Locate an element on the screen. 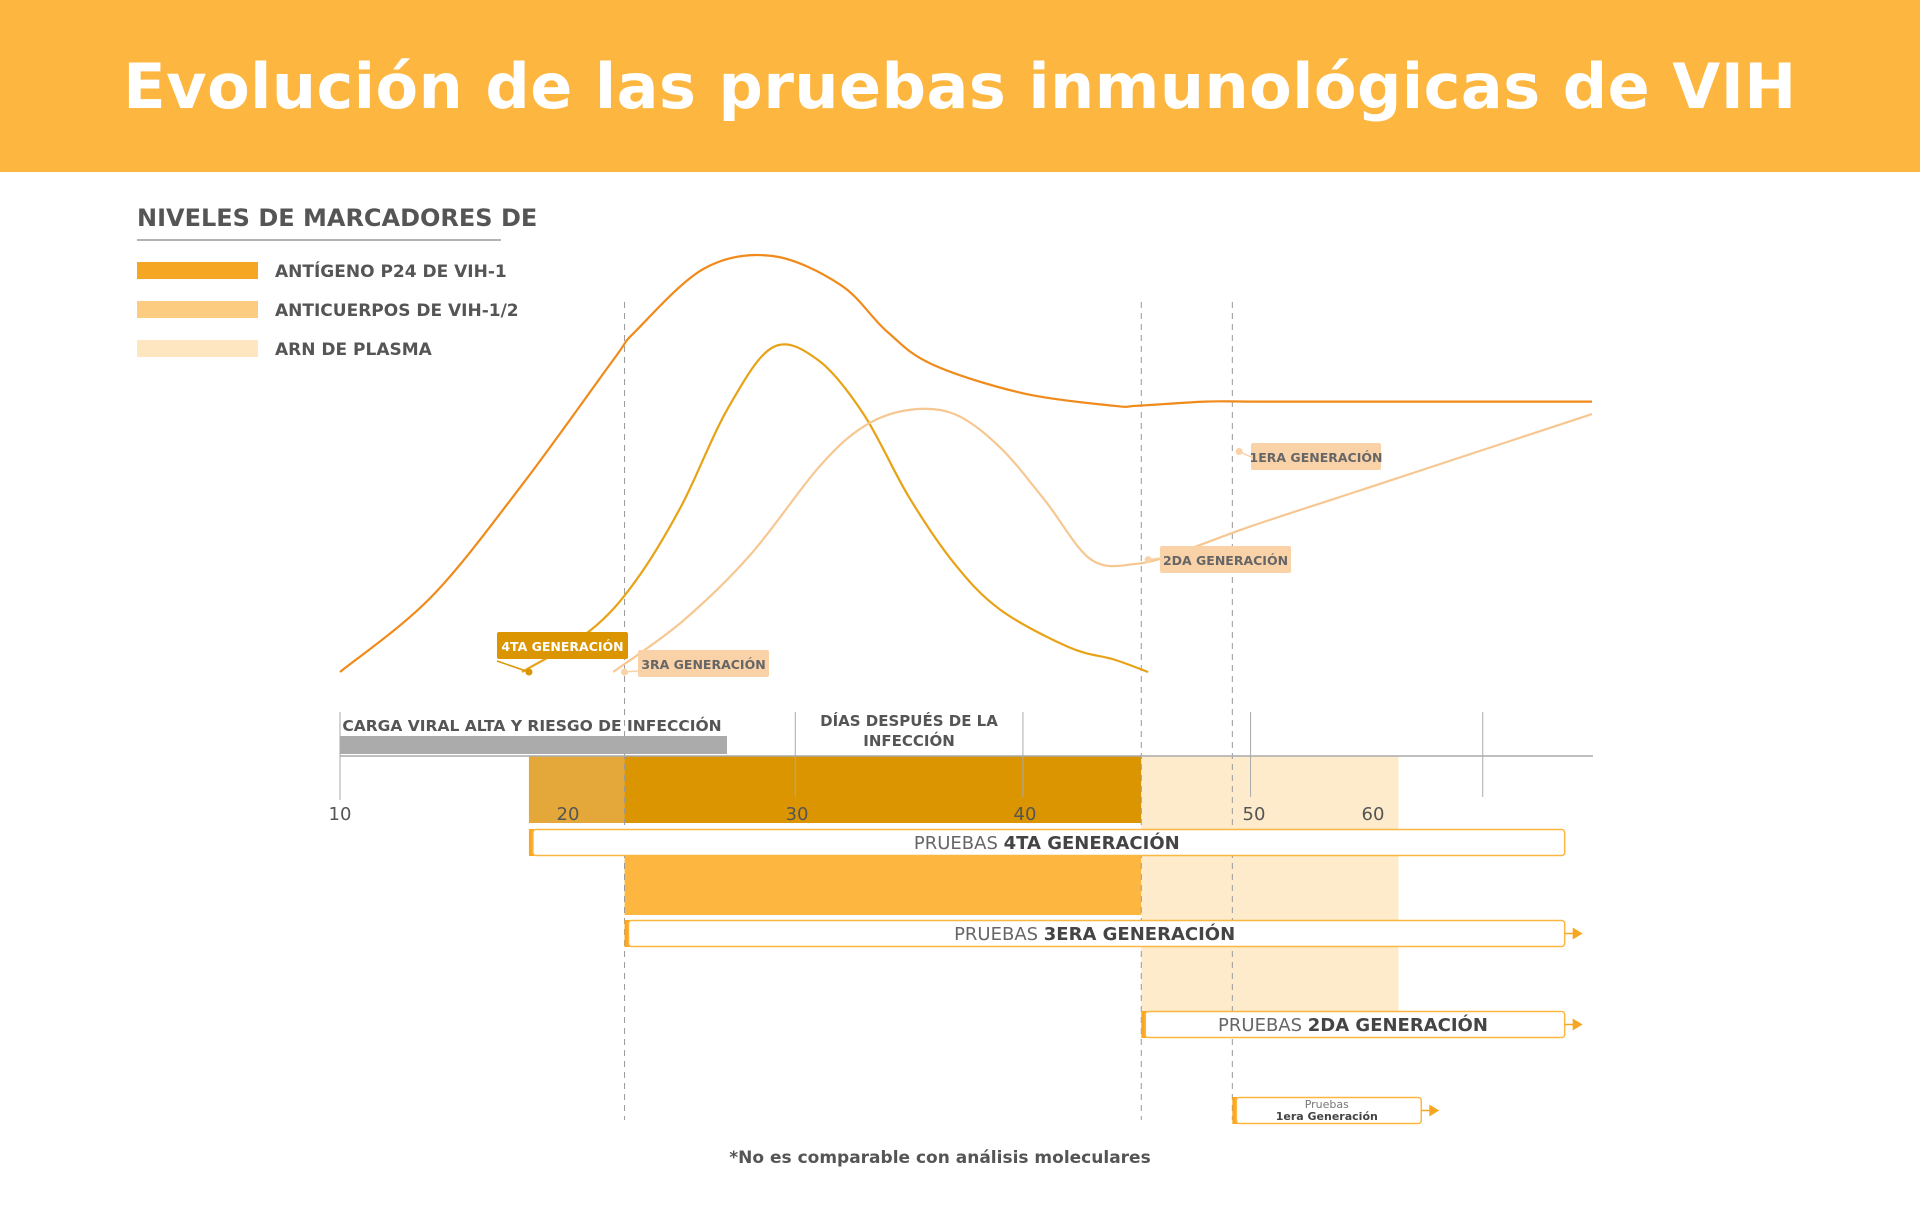  annotation-label-0: 4TA GENERACIÓN is located at coordinates (562, 646).